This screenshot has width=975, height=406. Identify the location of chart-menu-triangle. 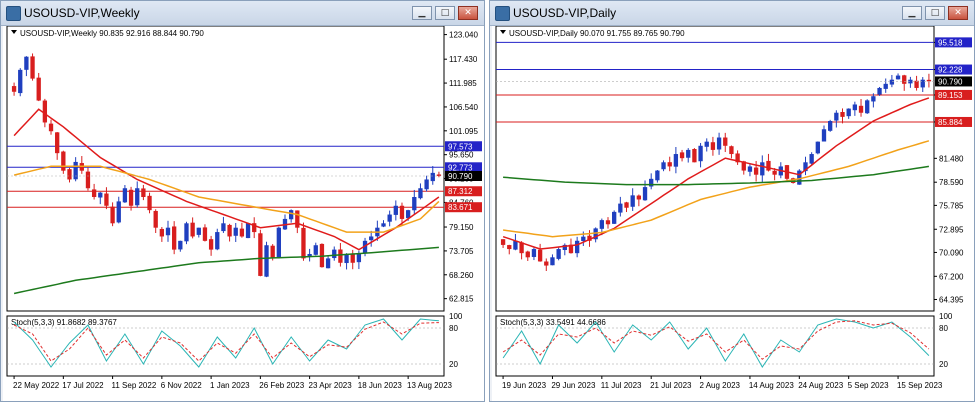
(503, 32).